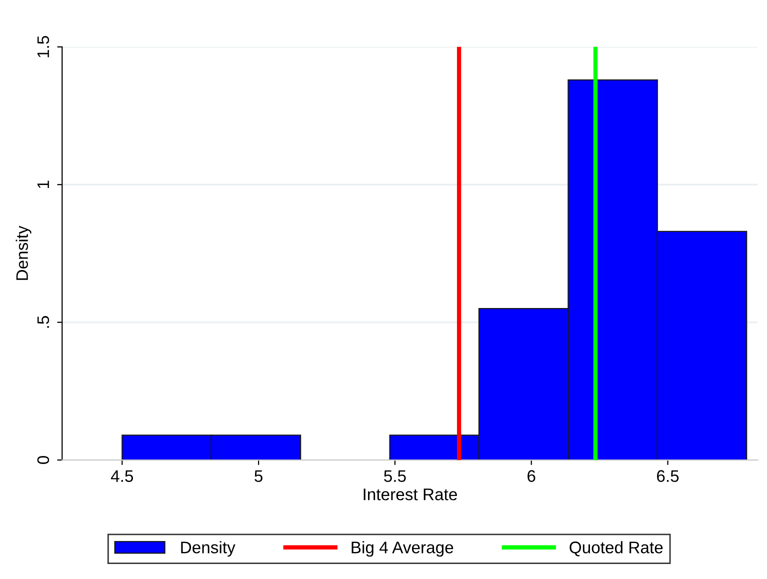 This screenshot has height=579, width=767. What do you see at coordinates (532, 476) in the screenshot?
I see `x-tick-label: 6` at bounding box center [532, 476].